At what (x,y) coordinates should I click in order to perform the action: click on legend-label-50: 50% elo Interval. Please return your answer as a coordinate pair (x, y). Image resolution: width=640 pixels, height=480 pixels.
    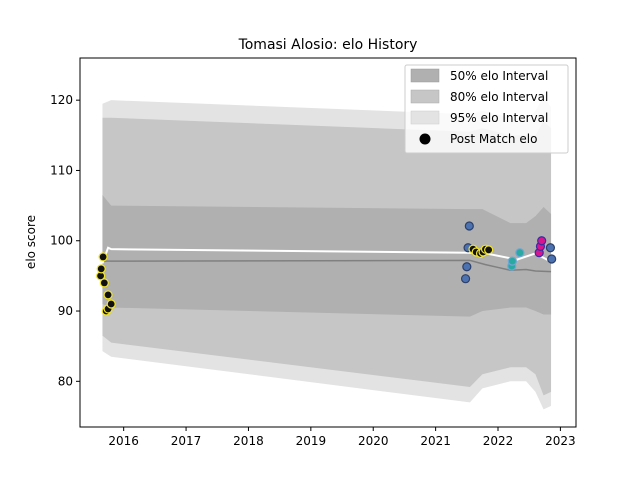
    Looking at the image, I should click on (499, 76).